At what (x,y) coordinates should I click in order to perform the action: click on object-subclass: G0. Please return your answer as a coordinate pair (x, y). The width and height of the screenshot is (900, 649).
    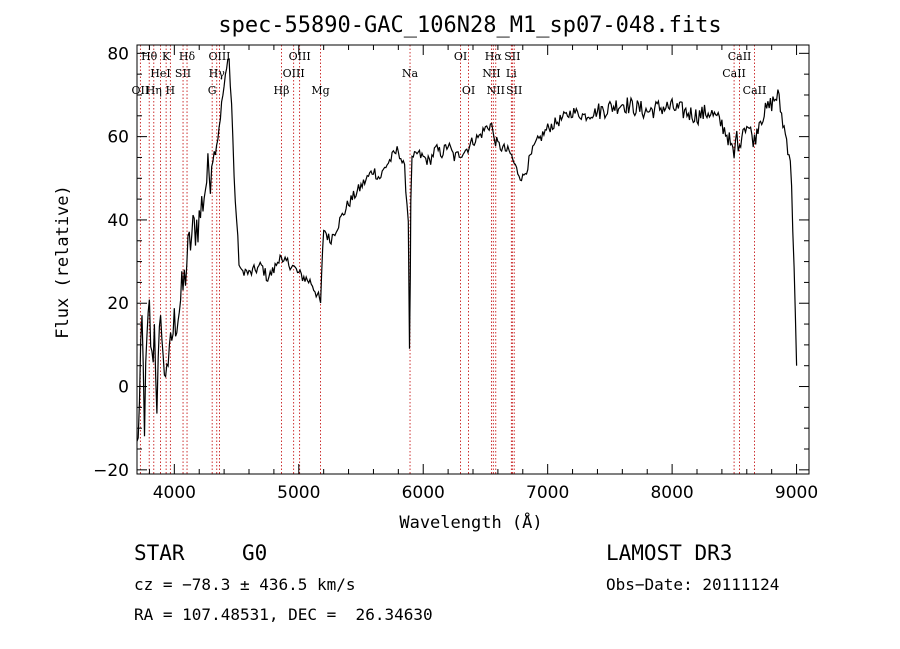
    Looking at the image, I should click on (255, 553).